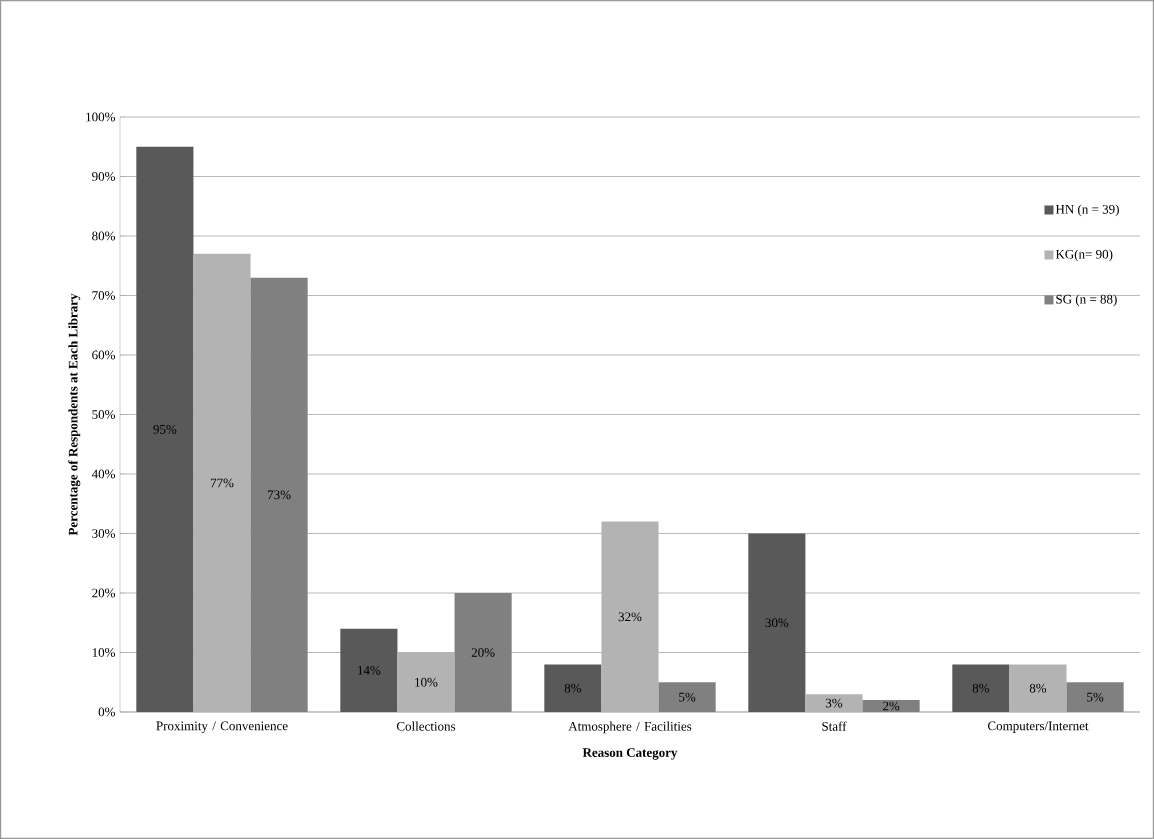 The height and width of the screenshot is (839, 1154). Describe the element at coordinates (483, 652) in the screenshot. I see `data-label: 20%` at that location.